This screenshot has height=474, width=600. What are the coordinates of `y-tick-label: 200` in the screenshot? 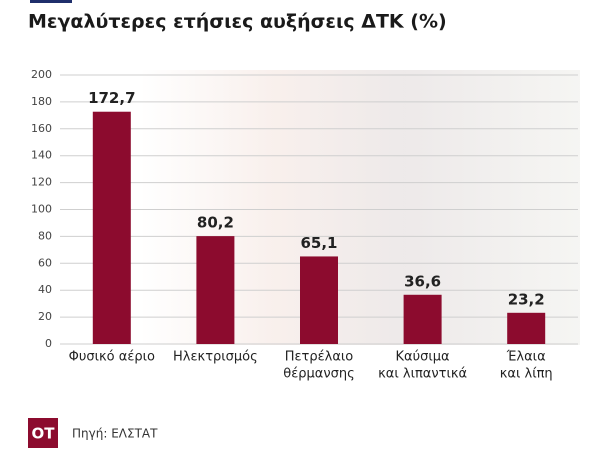 It's located at (41, 74).